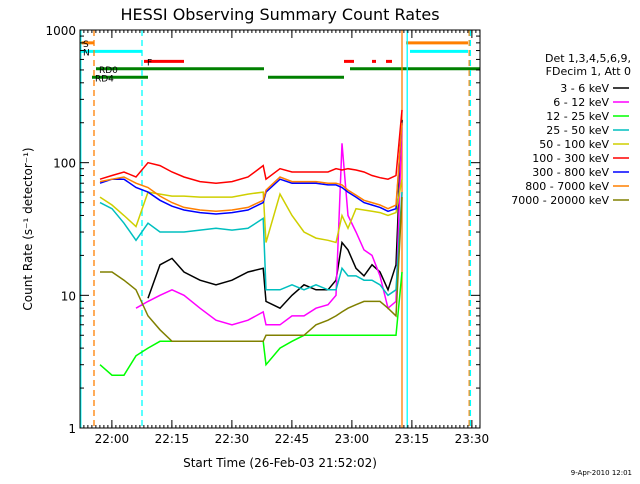 This screenshot has height=484, width=640. I want to click on footer-timestamp: 9-Apr-2010 12:01, so click(601, 473).